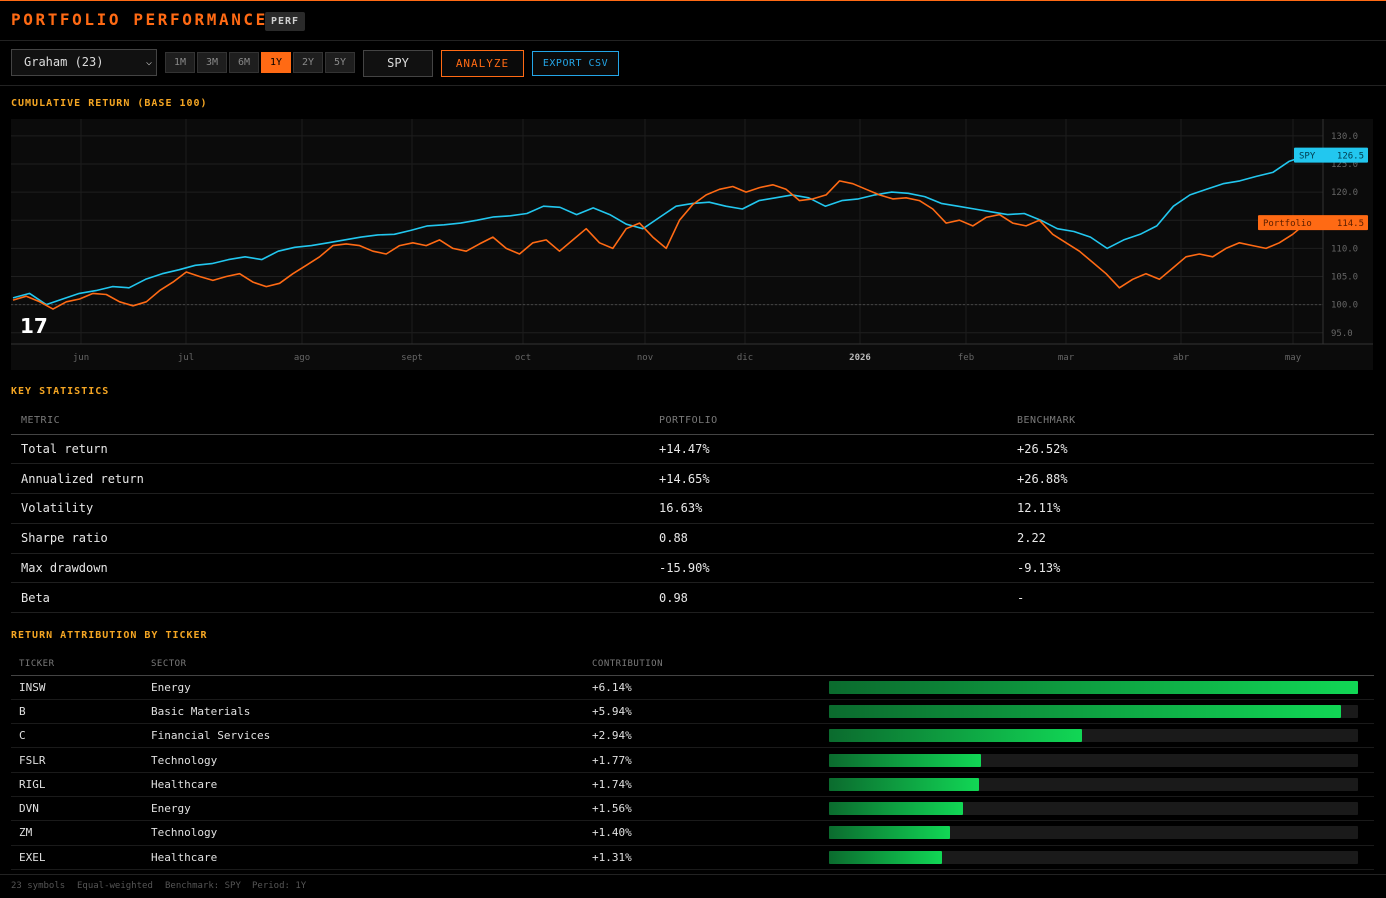 Image resolution: width=1386 pixels, height=898 pixels. Describe the element at coordinates (575, 63) in the screenshot. I see `export-csv-button: EXPORT CSV` at that location.